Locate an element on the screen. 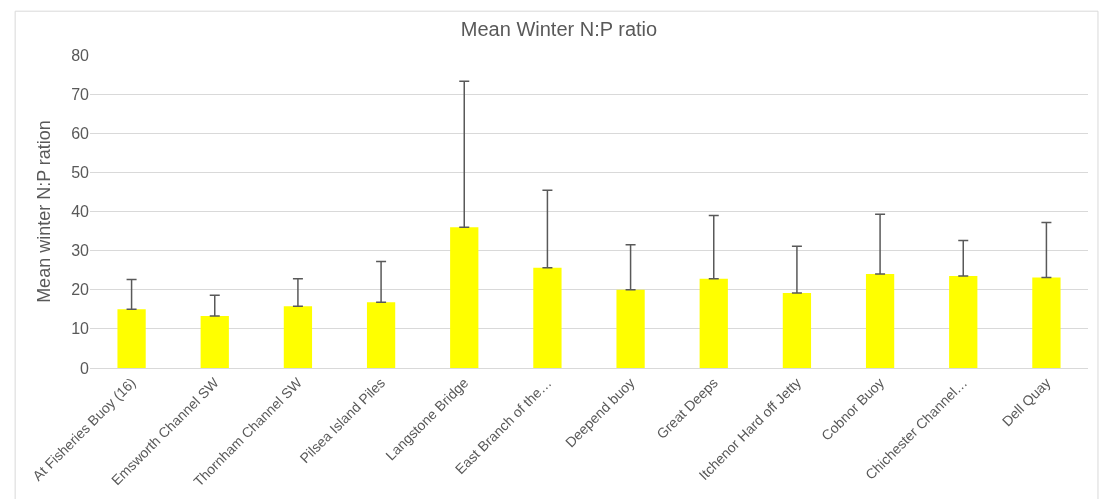 This screenshot has height=499, width=1118. y-tick-label: 70 is located at coordinates (80, 94).